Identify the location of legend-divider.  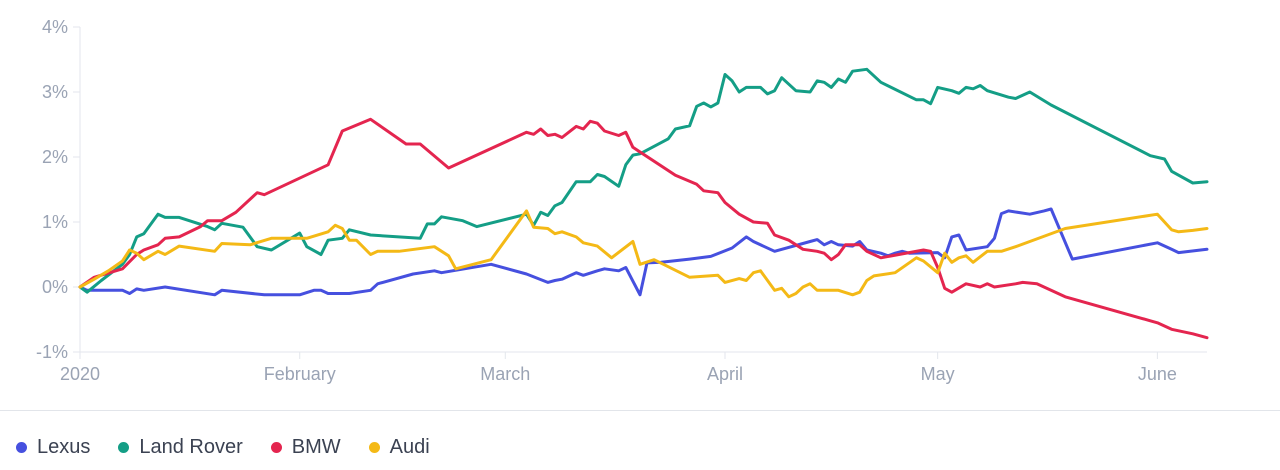
(640, 410).